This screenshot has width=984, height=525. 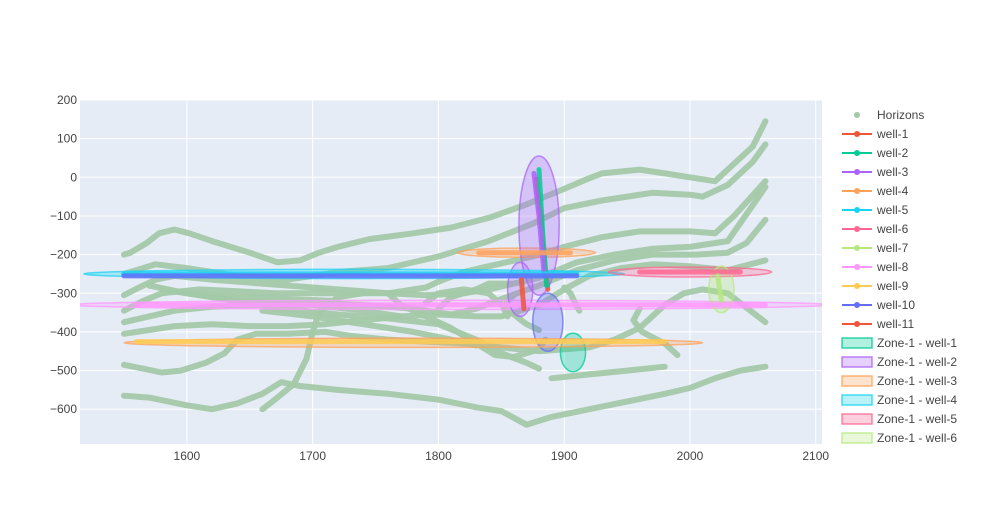 I want to click on legend-item: well-8, so click(x=875, y=267).